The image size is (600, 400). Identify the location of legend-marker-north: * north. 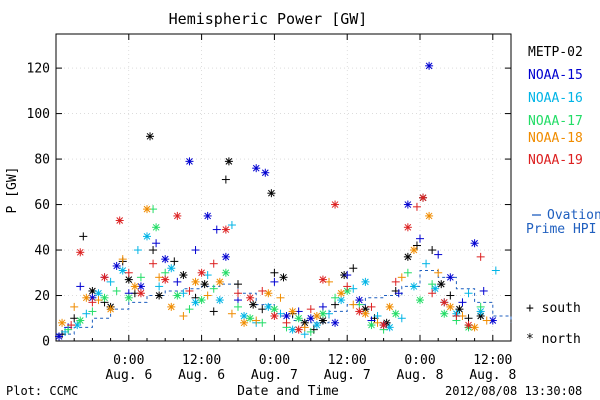
(553, 339).